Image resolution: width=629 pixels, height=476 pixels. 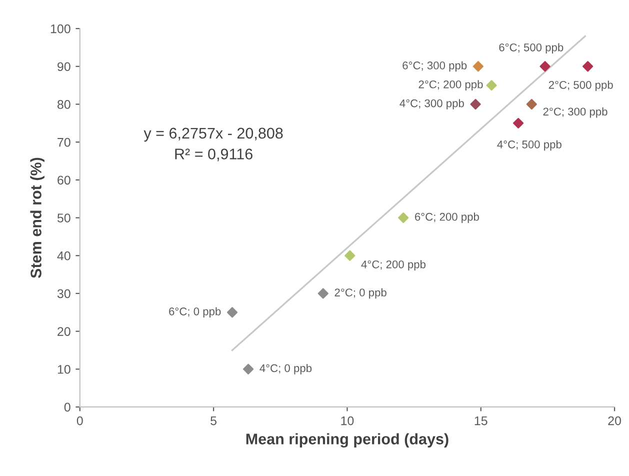 I want to click on y-tick-label: 100, so click(x=60, y=29).